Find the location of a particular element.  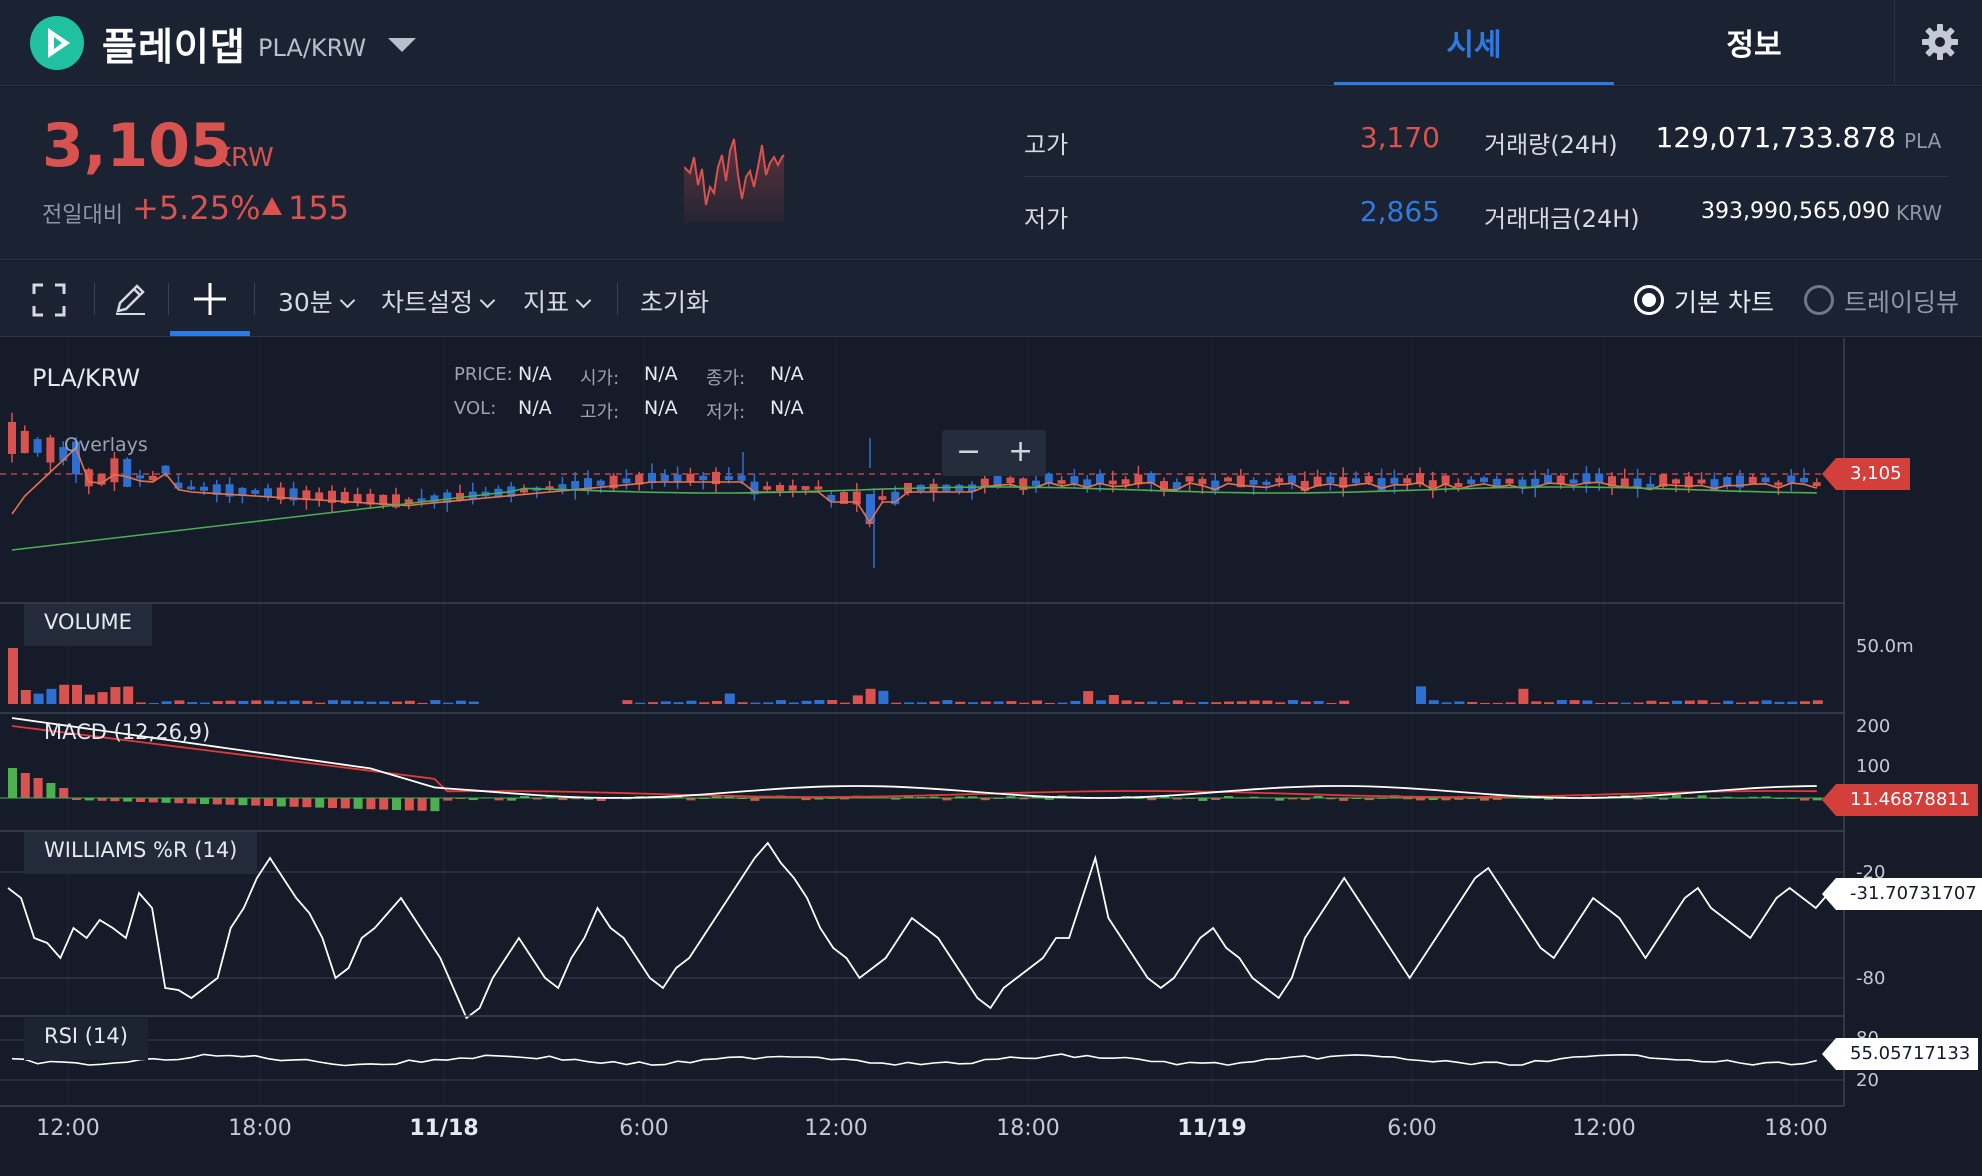

crosshair-icon is located at coordinates (210, 301).